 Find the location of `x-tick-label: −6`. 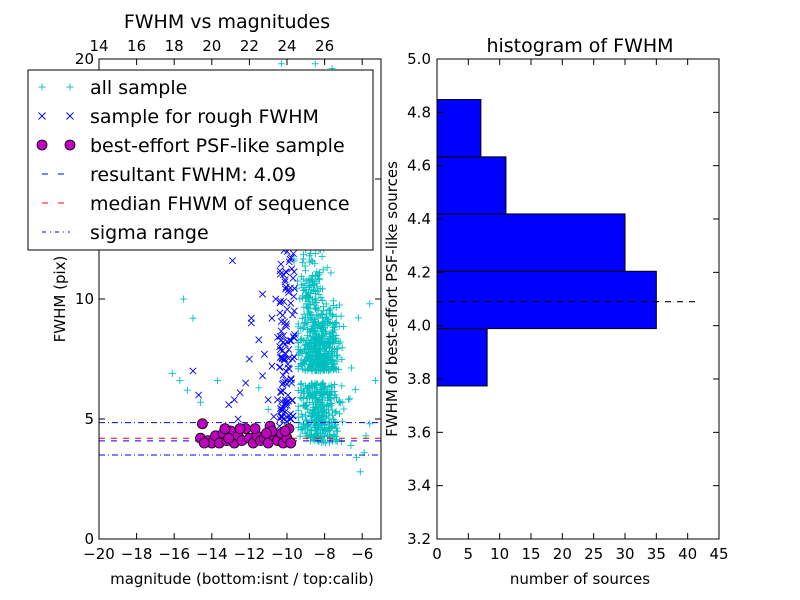

x-tick-label: −6 is located at coordinates (362, 554).